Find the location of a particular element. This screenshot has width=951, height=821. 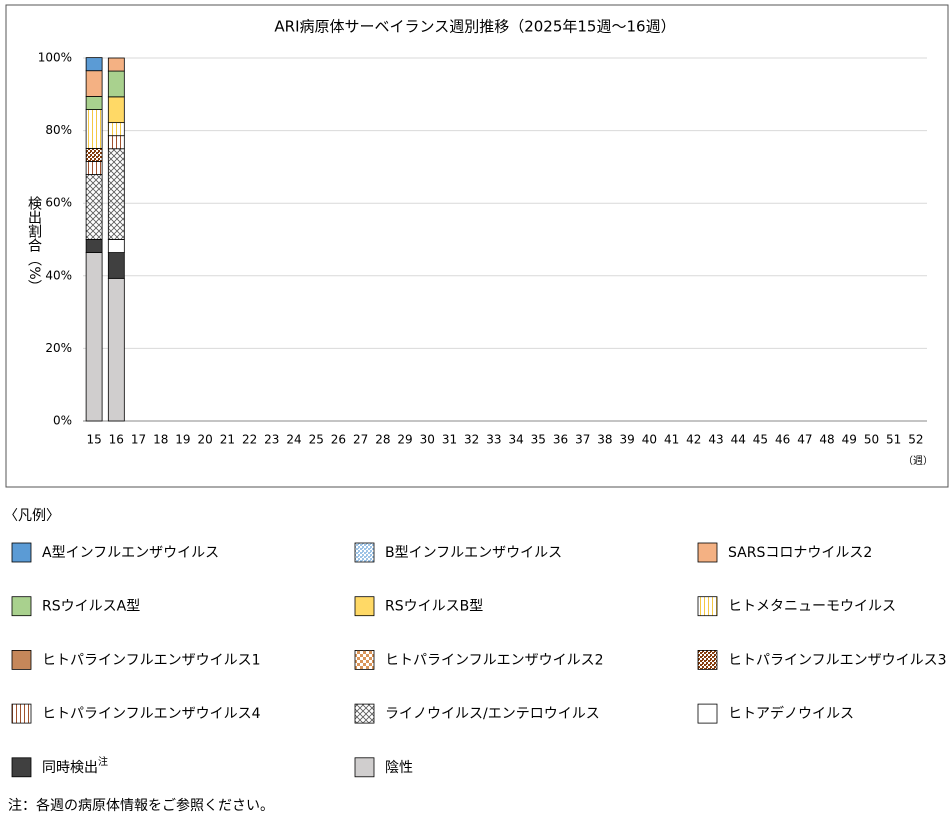

legend-label: ヒトパラインフルエンザウイルス1 is located at coordinates (151, 660).